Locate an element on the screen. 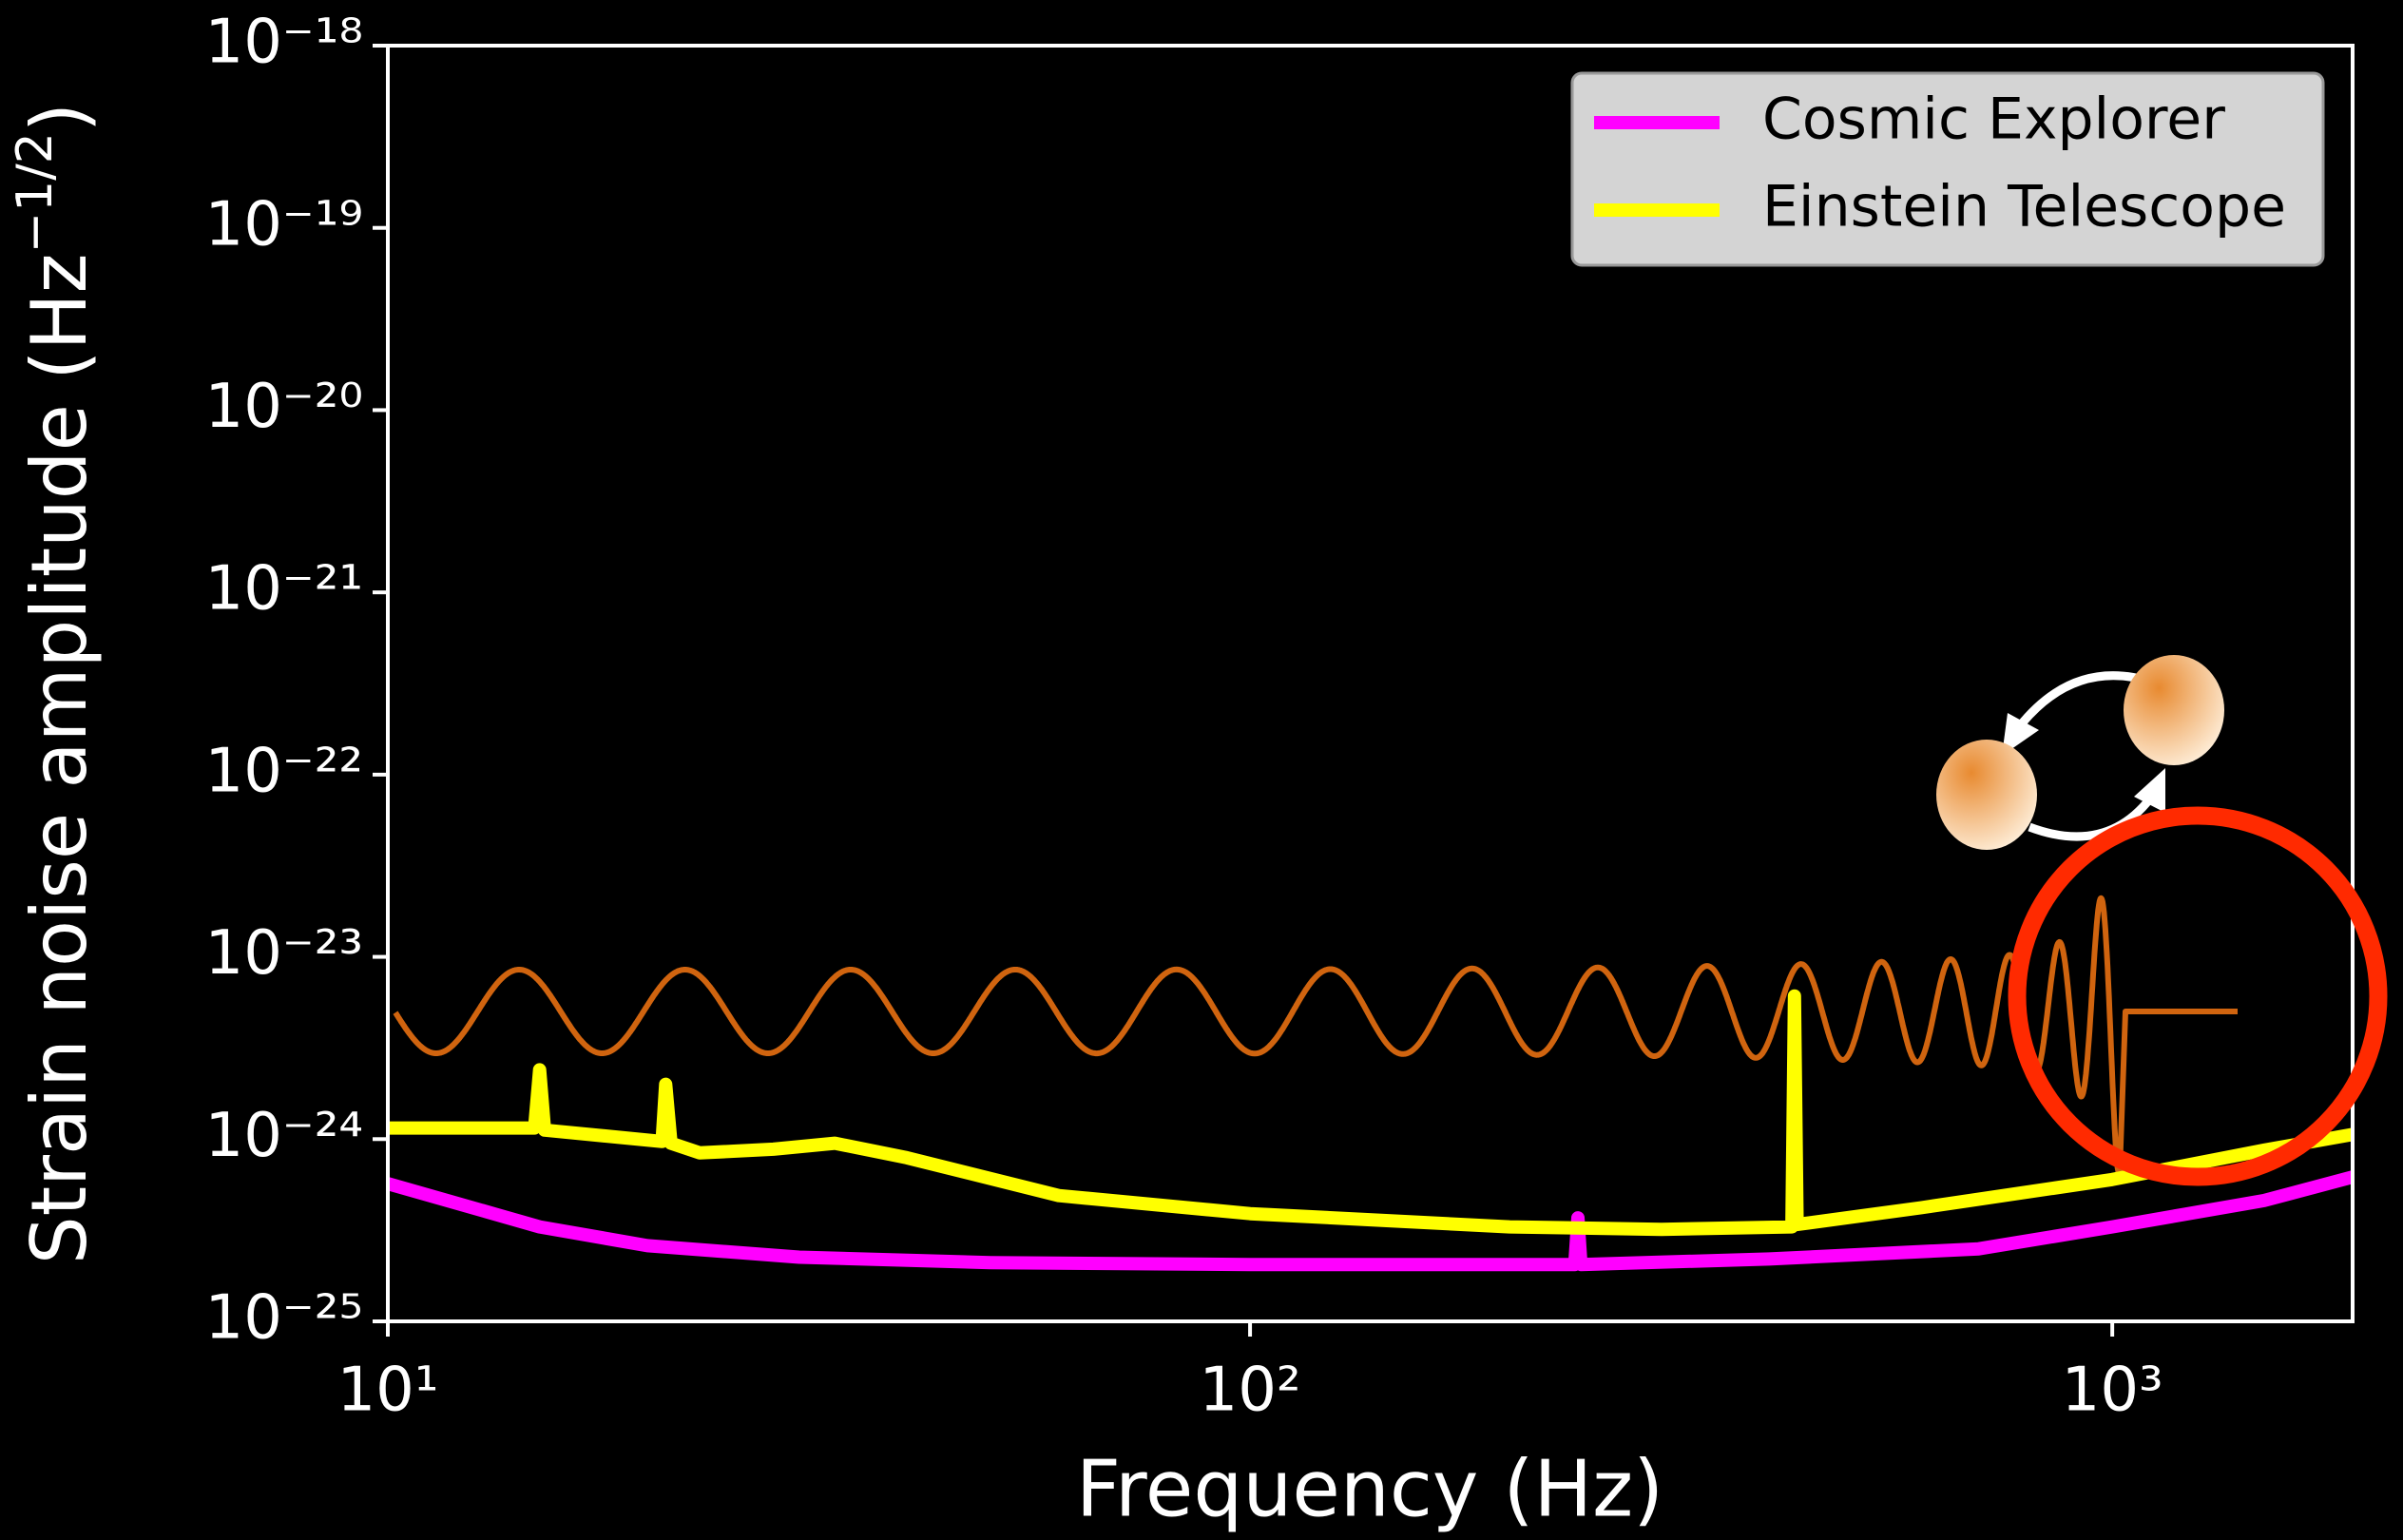  y-axis-label-superscript: −1/2 is located at coordinates (35, 192).